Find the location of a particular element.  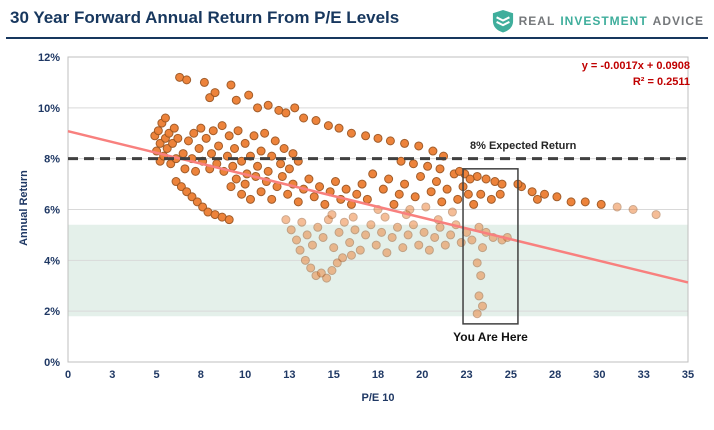

x-tick-label: 23 is located at coordinates (466, 375).